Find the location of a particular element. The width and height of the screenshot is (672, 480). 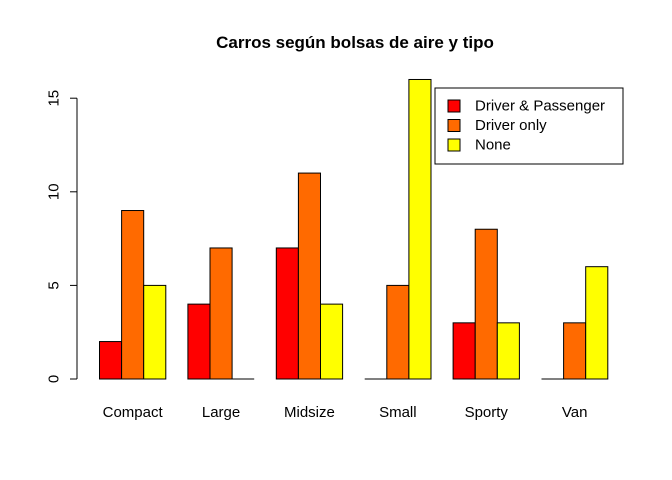

y-tick-label: 0 is located at coordinates (54, 379).